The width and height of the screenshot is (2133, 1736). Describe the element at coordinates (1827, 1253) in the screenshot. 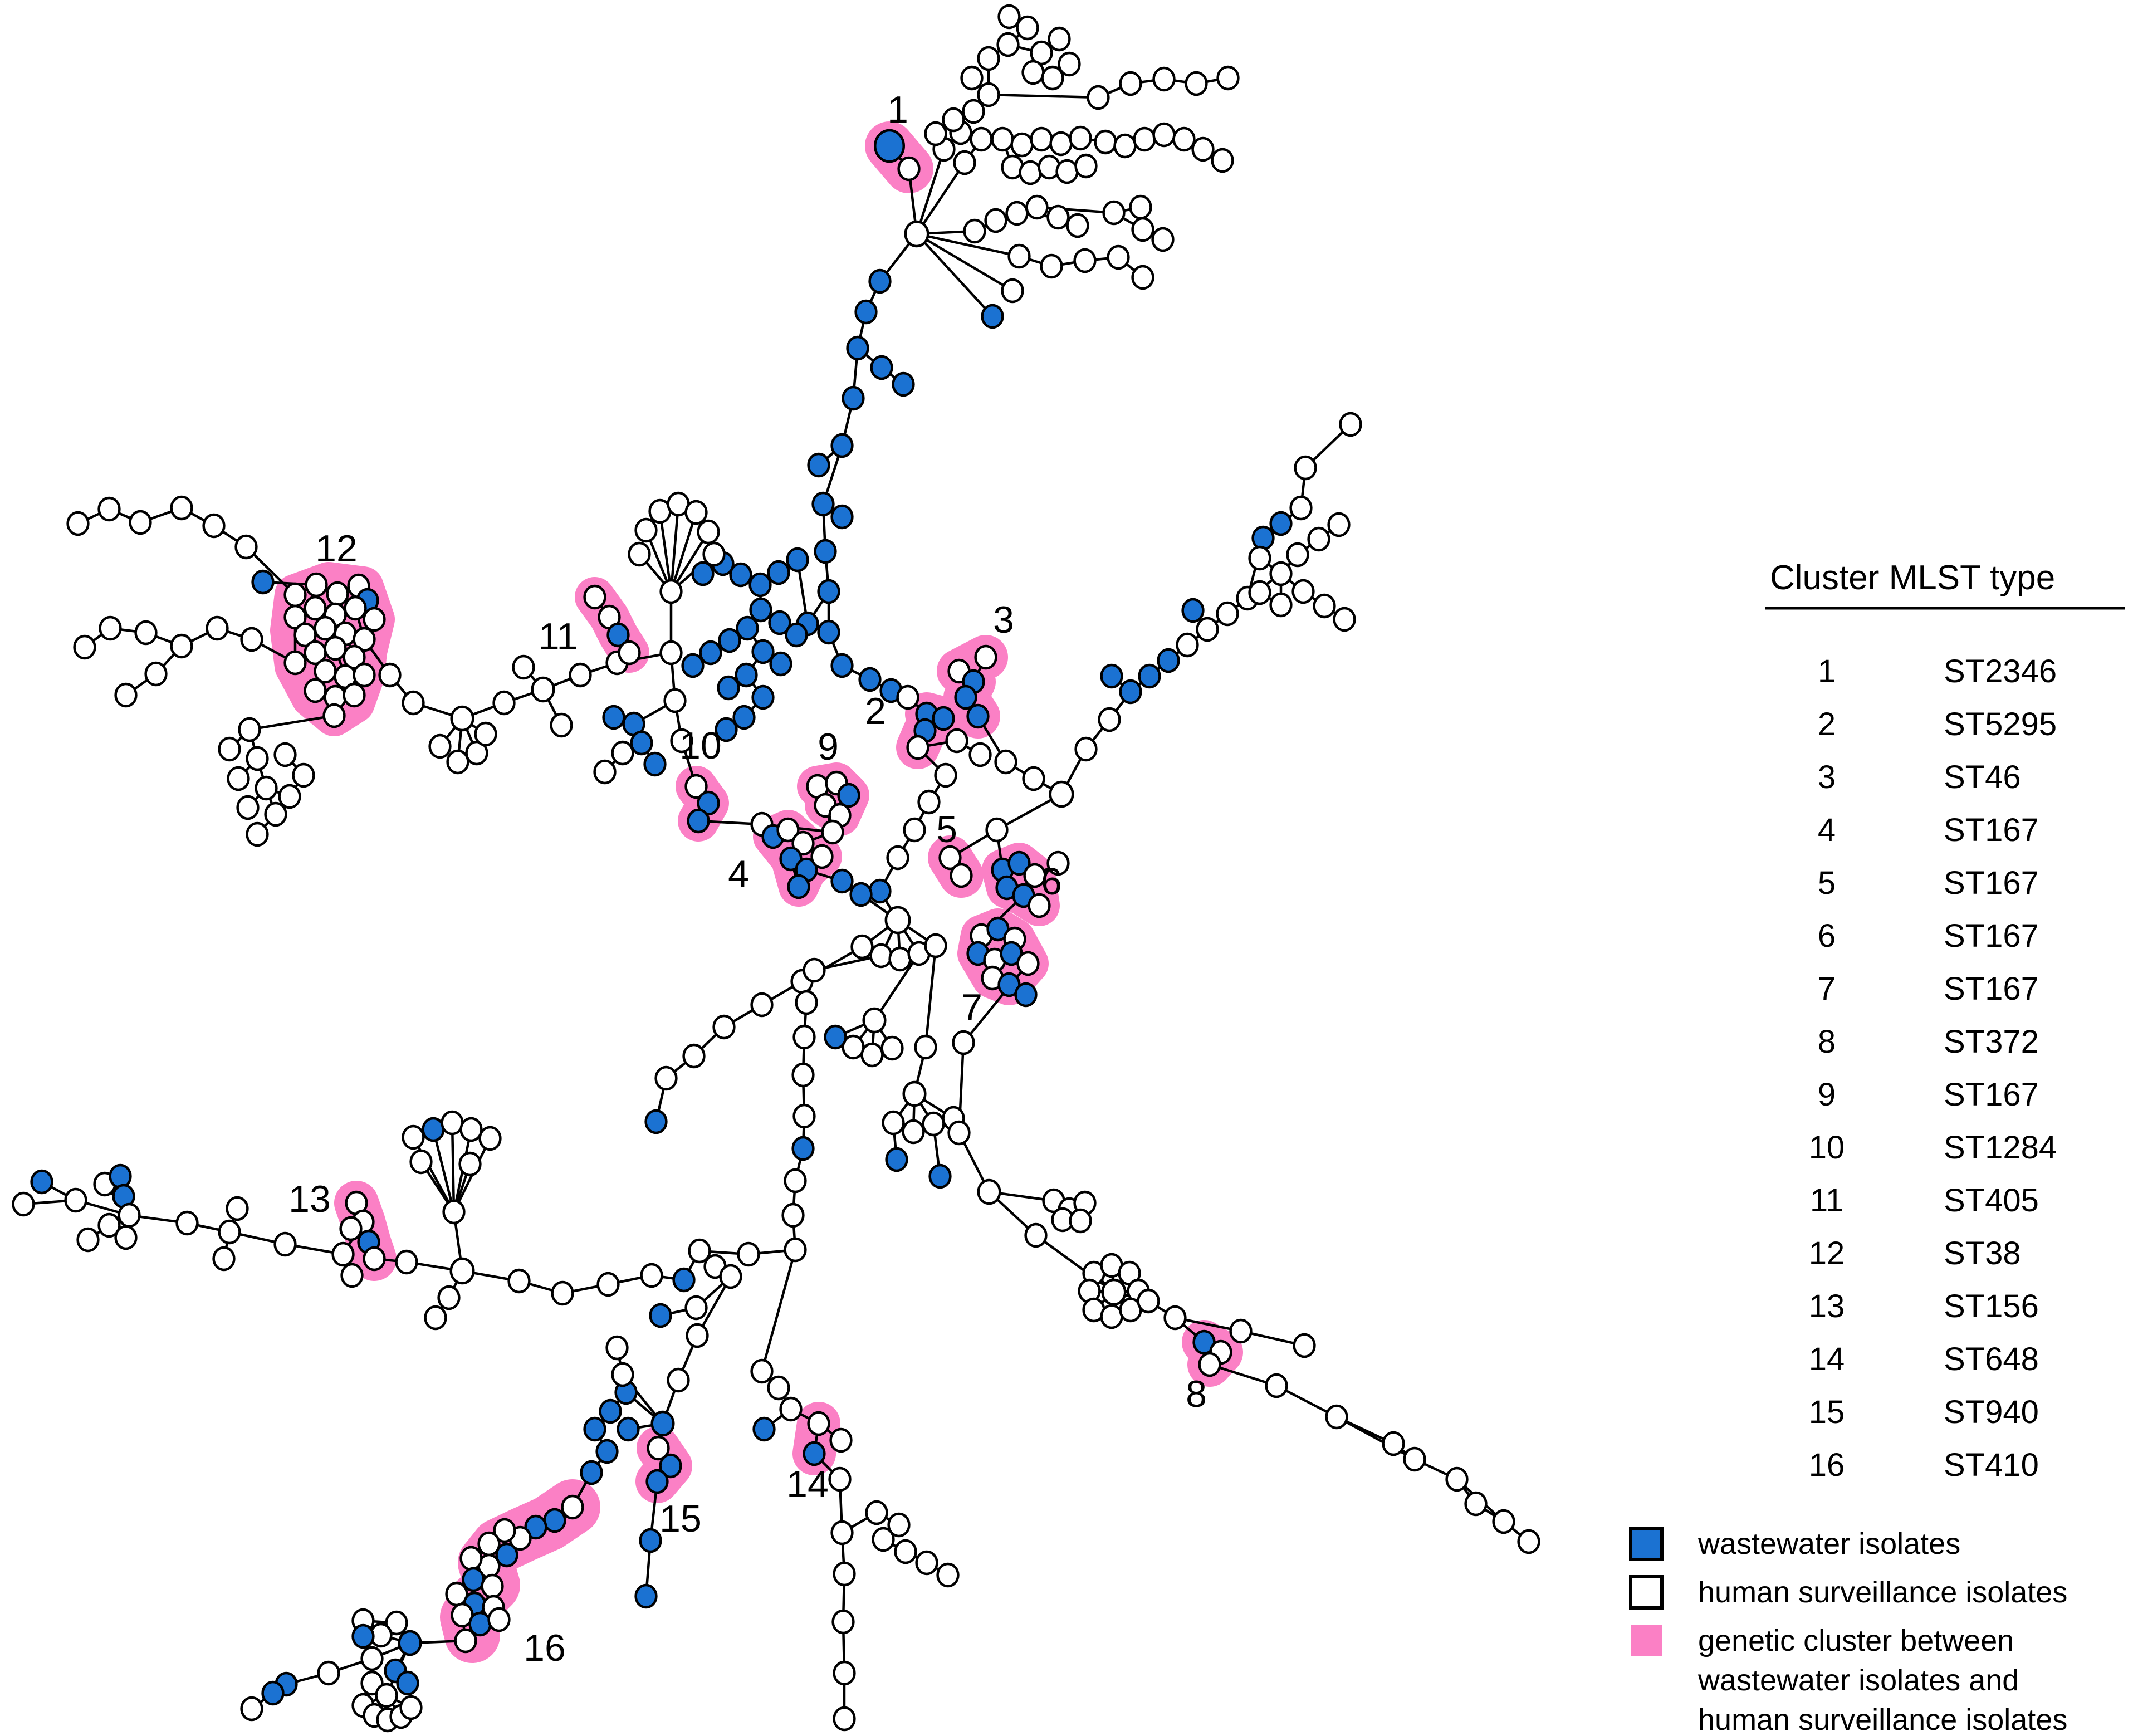

I see `mlst-row-cluster-number: 12` at that location.